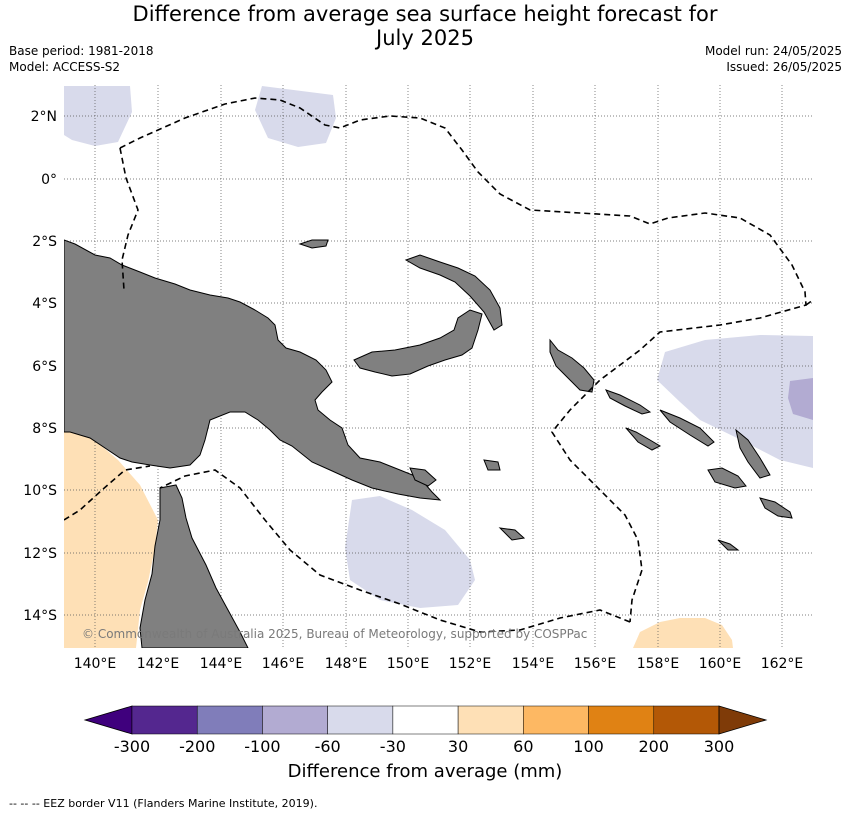 This screenshot has width=850, height=816. Describe the element at coordinates (65, 67) in the screenshot. I see `model-name: Model: ACCESS-S2` at that location.